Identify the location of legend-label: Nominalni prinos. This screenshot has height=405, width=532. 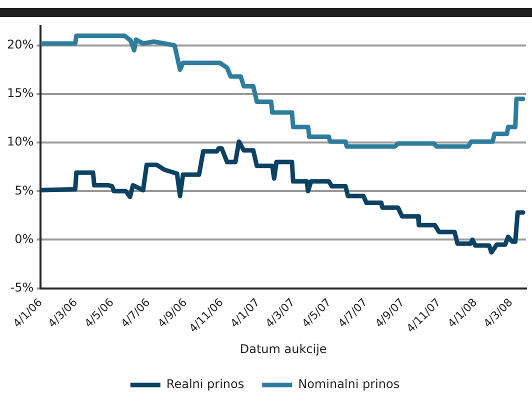
(349, 384).